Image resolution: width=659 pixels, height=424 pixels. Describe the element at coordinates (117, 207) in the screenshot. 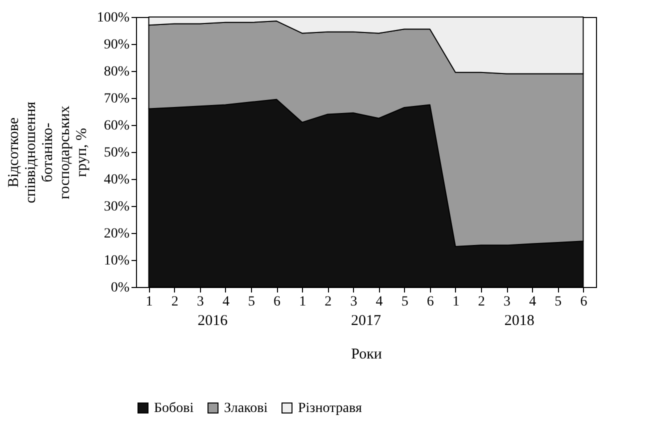

I see `y-tick-label: 30%` at that location.